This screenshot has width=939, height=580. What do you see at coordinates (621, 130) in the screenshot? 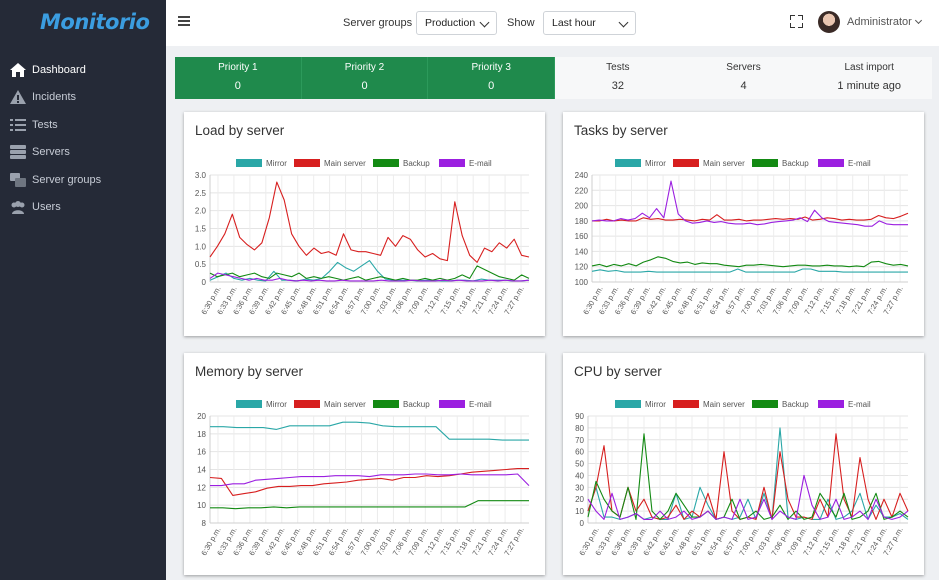
I see `chart-title: Tasks by server` at bounding box center [621, 130].